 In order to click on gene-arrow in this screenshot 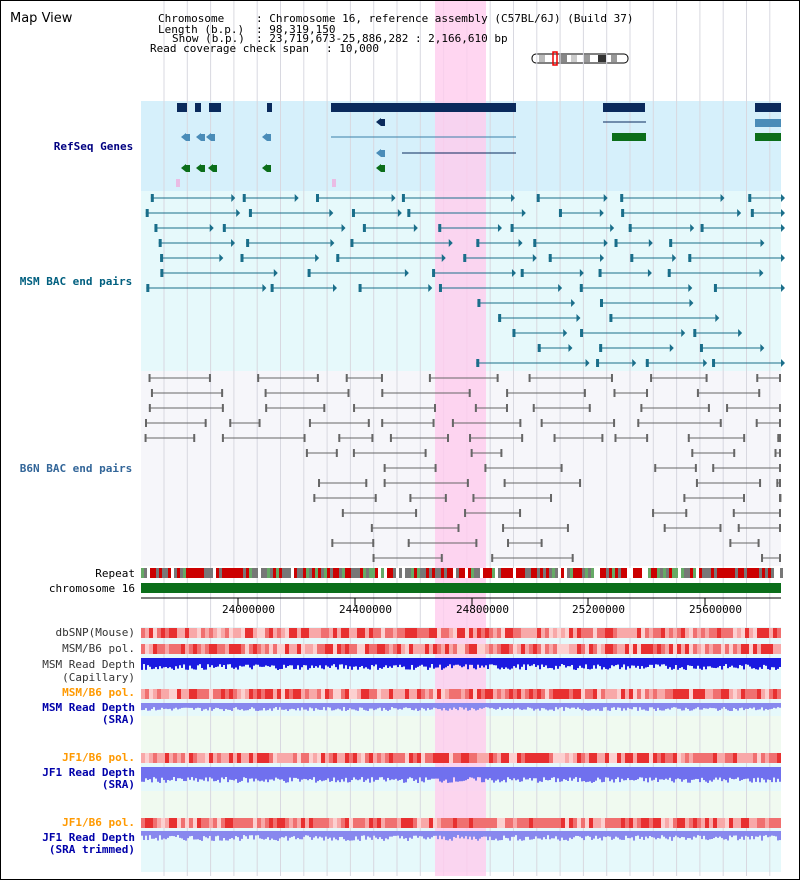, I will do `click(264, 168)`.